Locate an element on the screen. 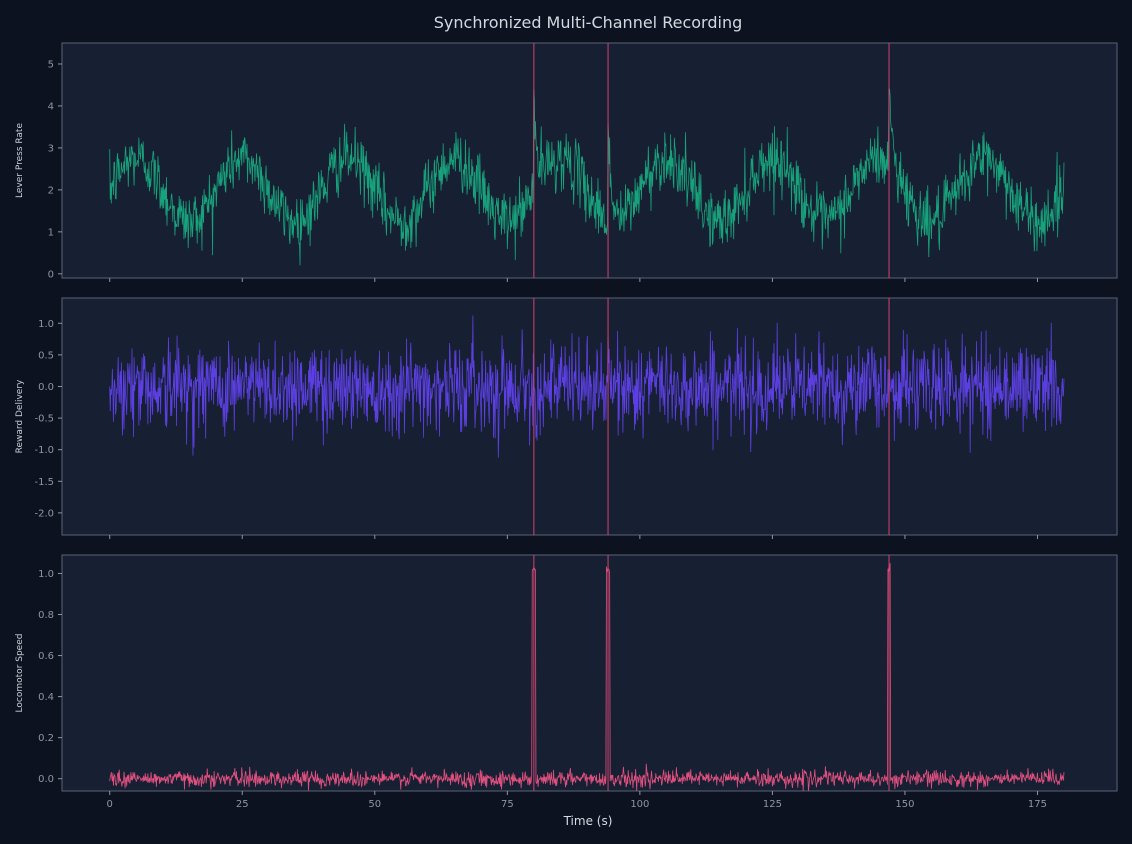 The height and width of the screenshot is (844, 1132). y-tick-label: 1 is located at coordinates (51, 232).